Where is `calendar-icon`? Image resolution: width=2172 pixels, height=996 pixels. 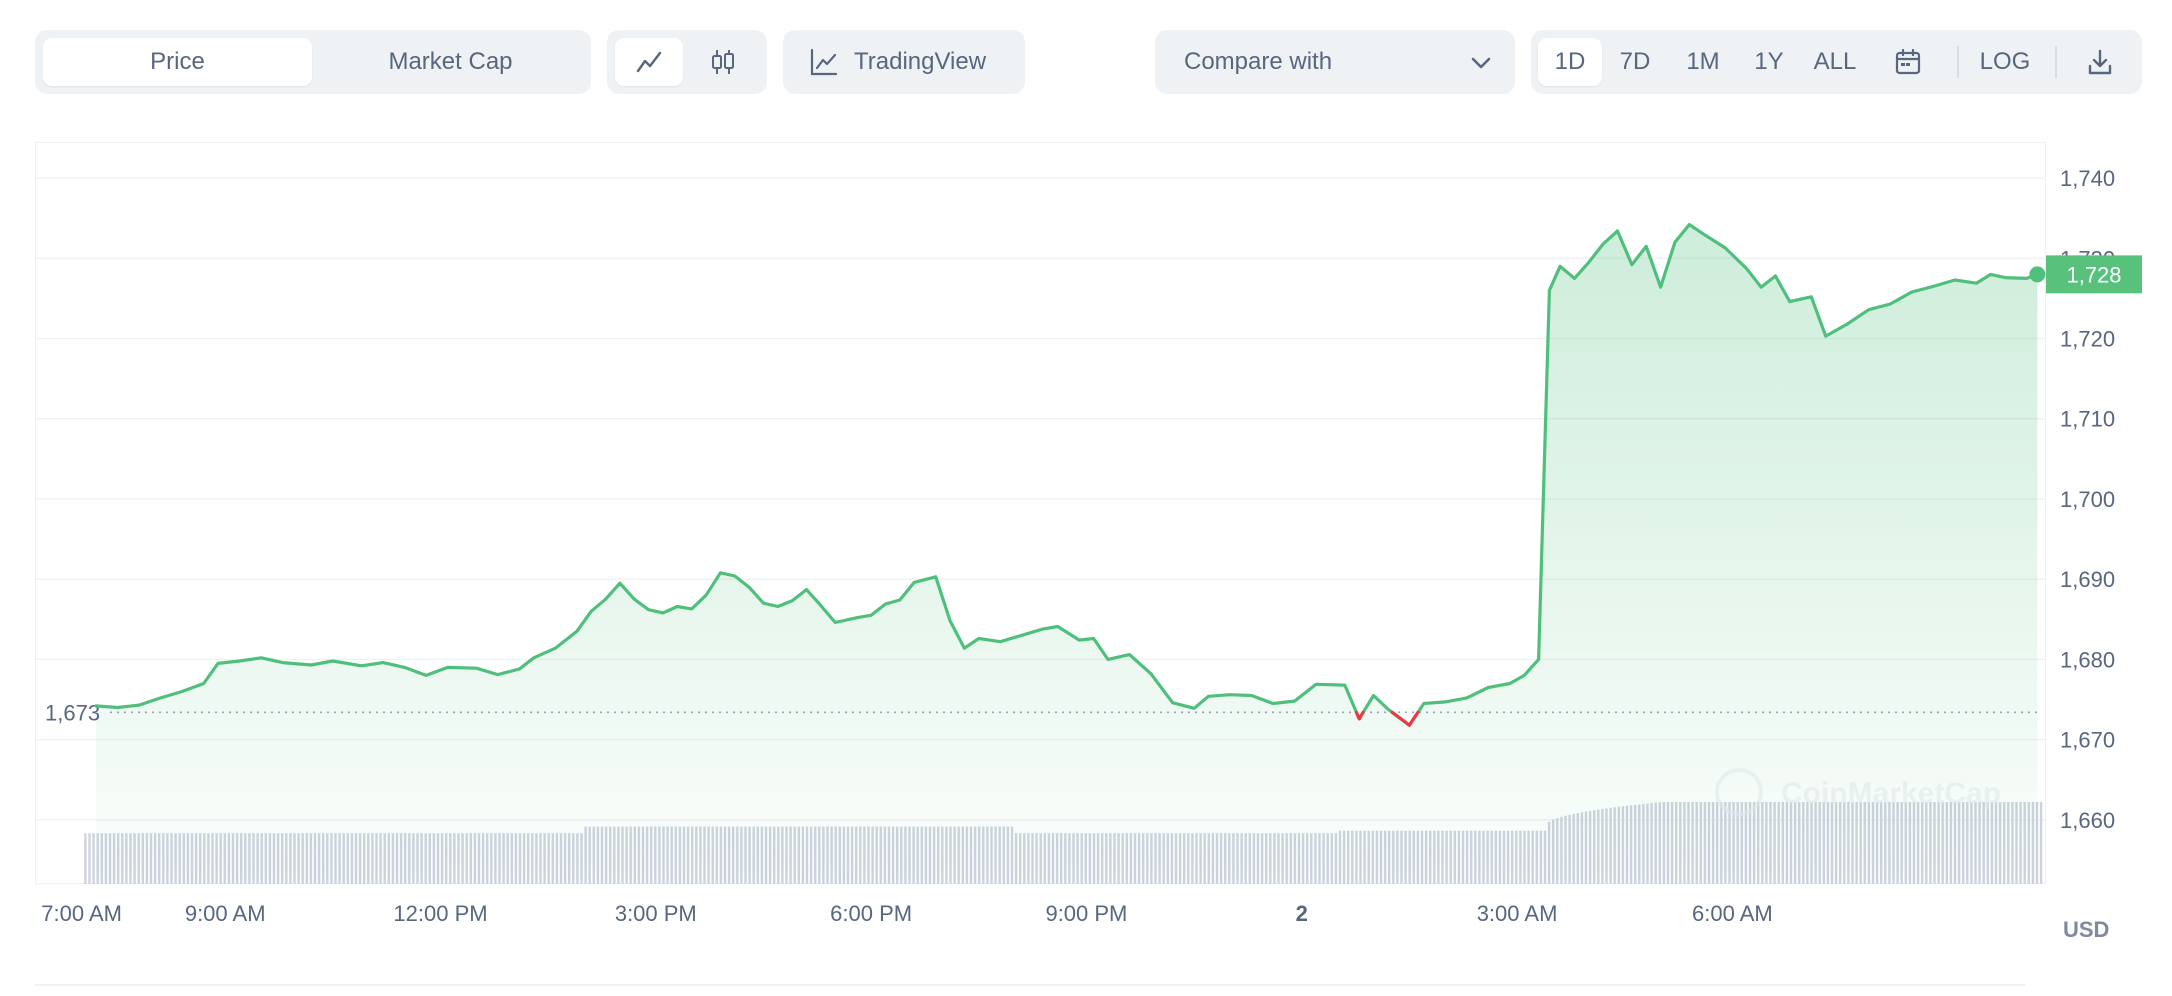
calendar-icon is located at coordinates (1908, 61).